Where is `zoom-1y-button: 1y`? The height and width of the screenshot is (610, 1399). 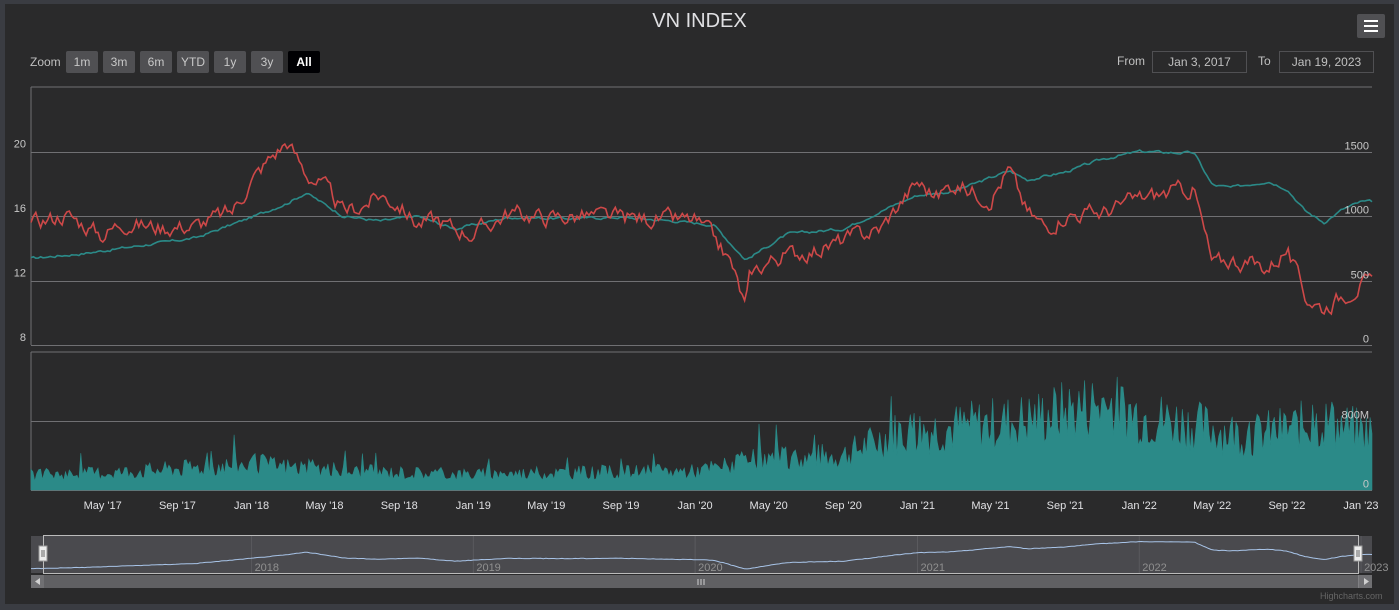 zoom-1y-button: 1y is located at coordinates (230, 62).